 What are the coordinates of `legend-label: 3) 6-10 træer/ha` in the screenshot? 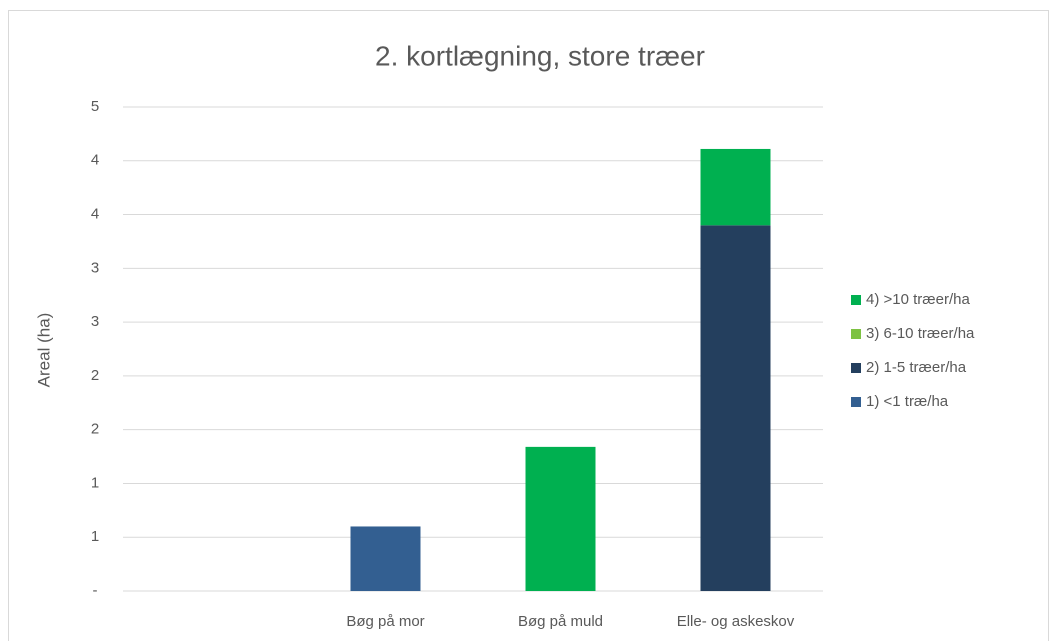 It's located at (920, 333).